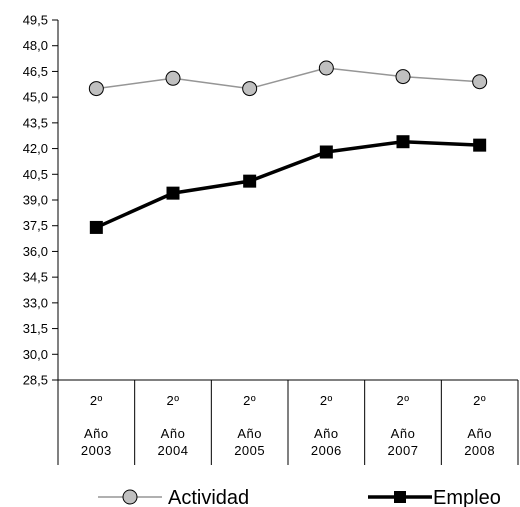  I want to click on y-tick-label: 46,5, so click(35, 71).